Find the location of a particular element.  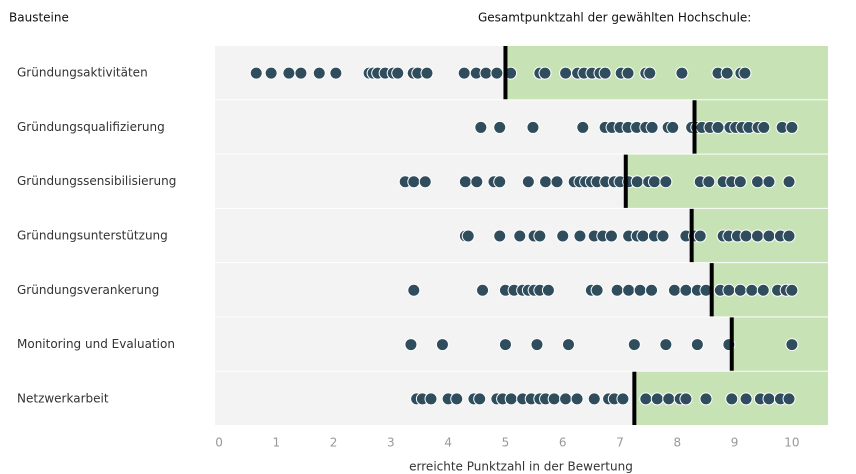

row-label: Monitoring und Evaluation is located at coordinates (96, 344).